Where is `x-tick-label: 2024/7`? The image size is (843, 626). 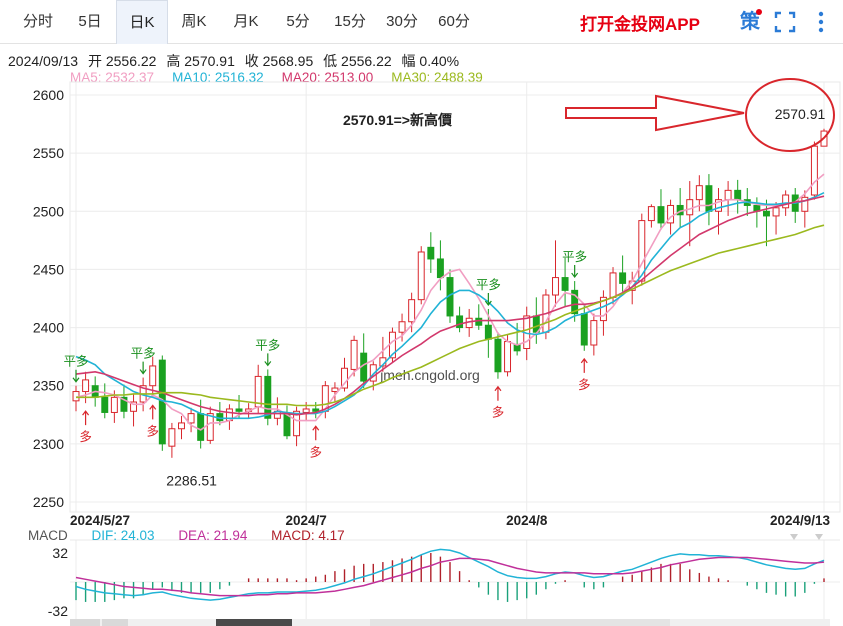
x-tick-label: 2024/7 is located at coordinates (306, 520).